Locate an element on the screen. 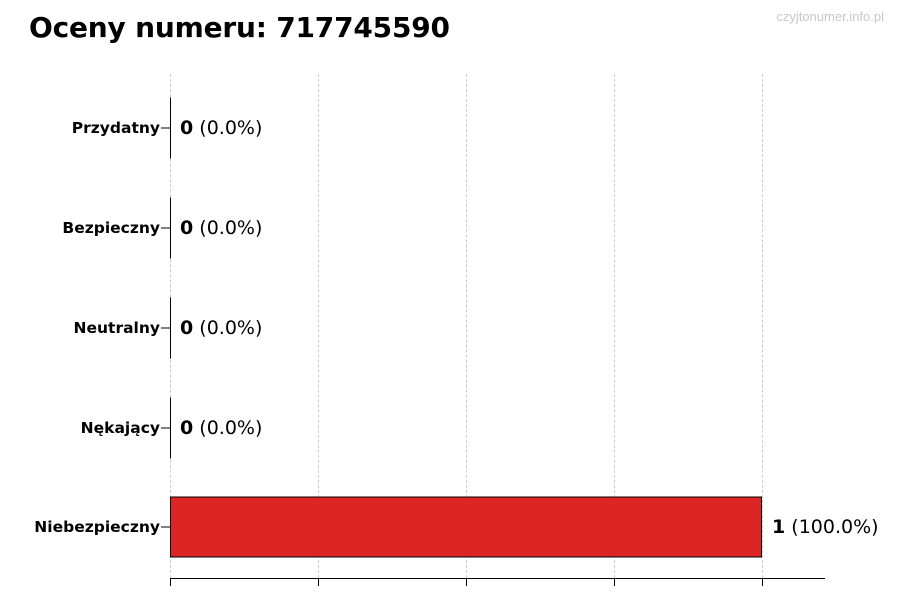  bar-bezpieczny is located at coordinates (170, 228).